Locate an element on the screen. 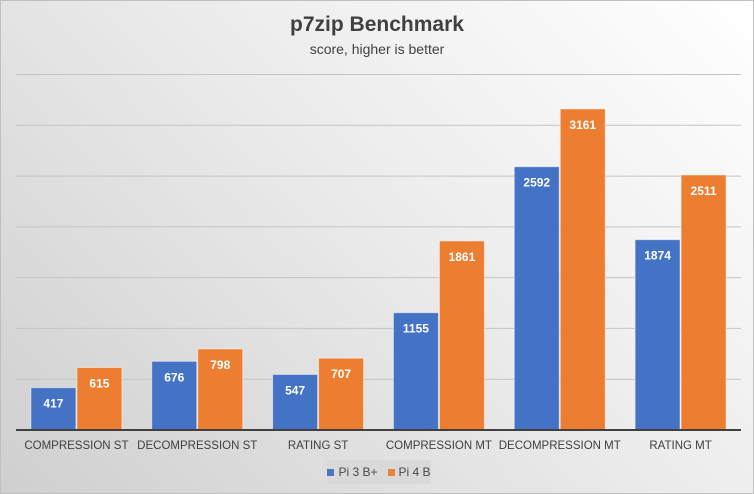  legend-label: Pi 3 B+ is located at coordinates (358, 472).